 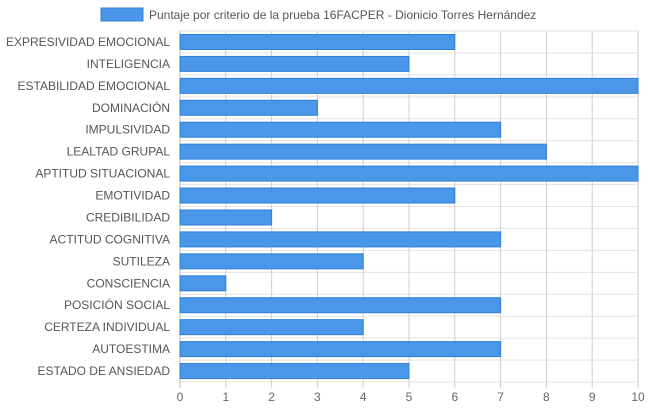 I want to click on x-tick-label: 3, so click(x=317, y=397).